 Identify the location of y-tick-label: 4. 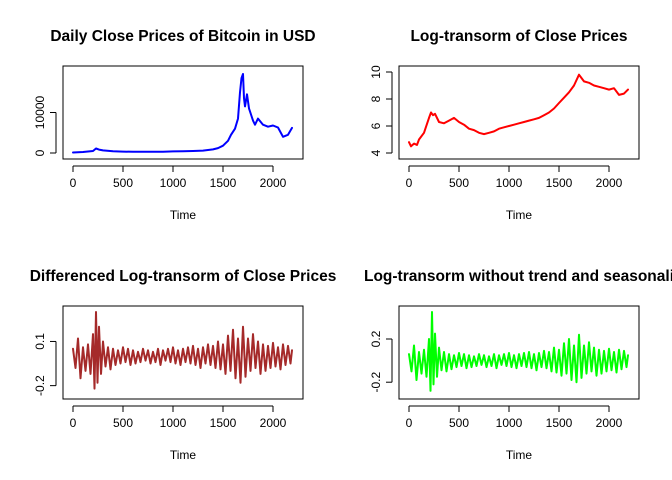
(376, 152).